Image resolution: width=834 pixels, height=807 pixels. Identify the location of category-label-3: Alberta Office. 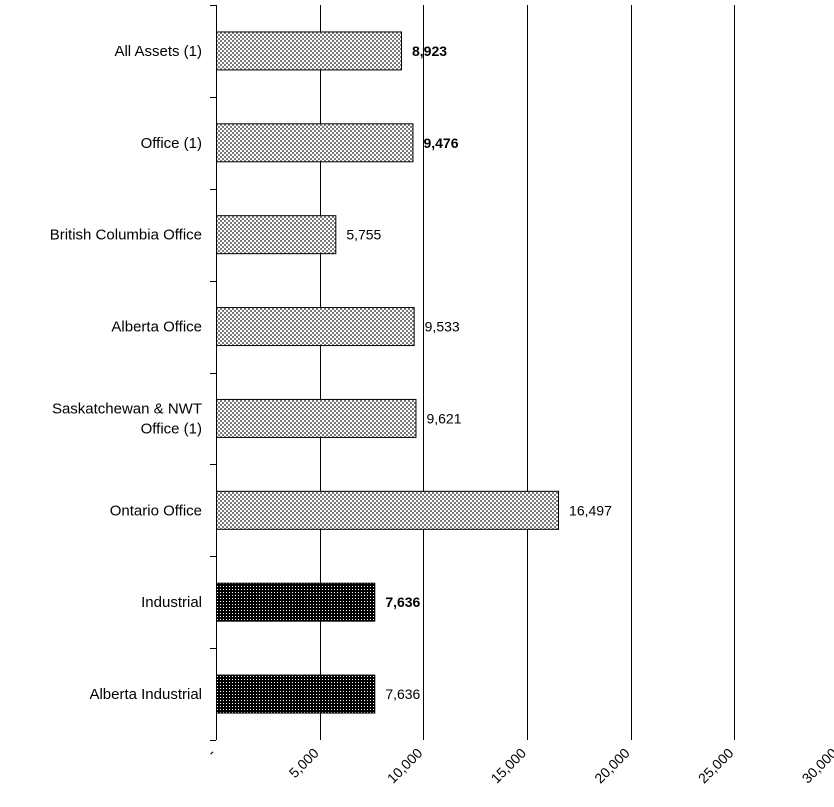
(156, 327).